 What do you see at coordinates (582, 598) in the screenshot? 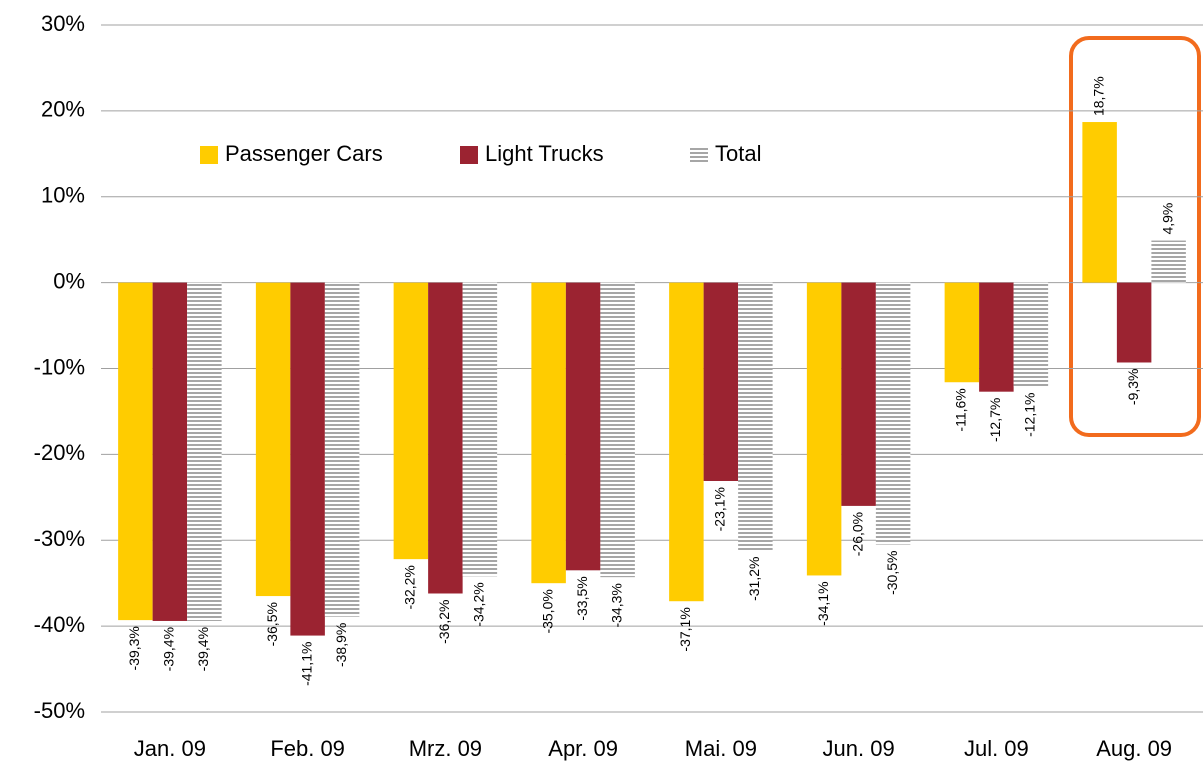
I see `data-label: -33,5%` at bounding box center [582, 598].